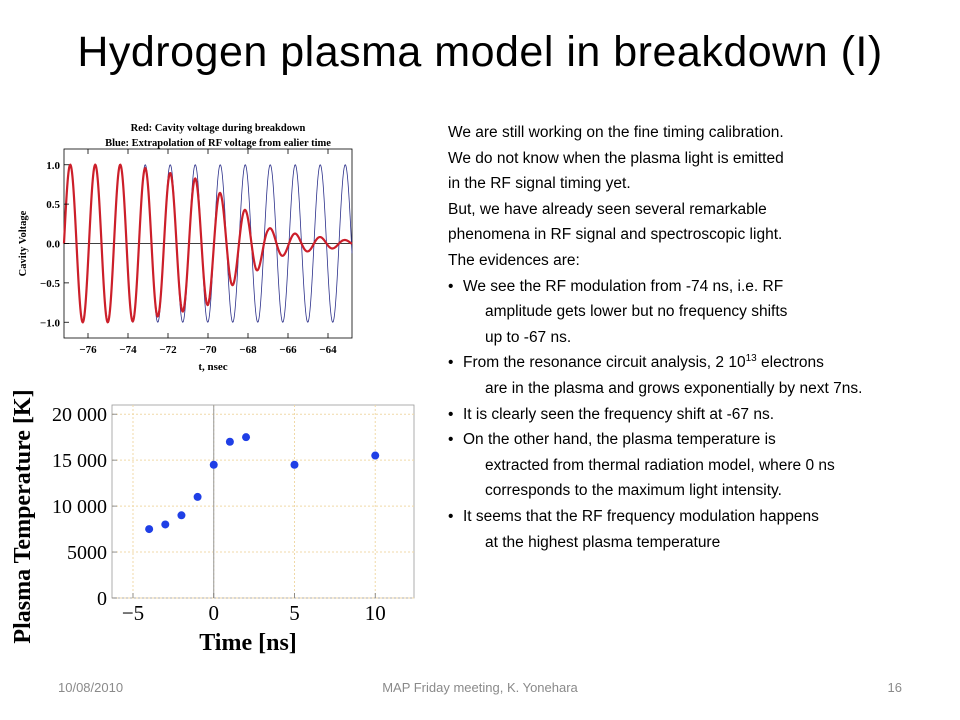 The width and height of the screenshot is (960, 720). What do you see at coordinates (53, 205) in the screenshot?
I see `y-tick-label: 0.5` at bounding box center [53, 205].